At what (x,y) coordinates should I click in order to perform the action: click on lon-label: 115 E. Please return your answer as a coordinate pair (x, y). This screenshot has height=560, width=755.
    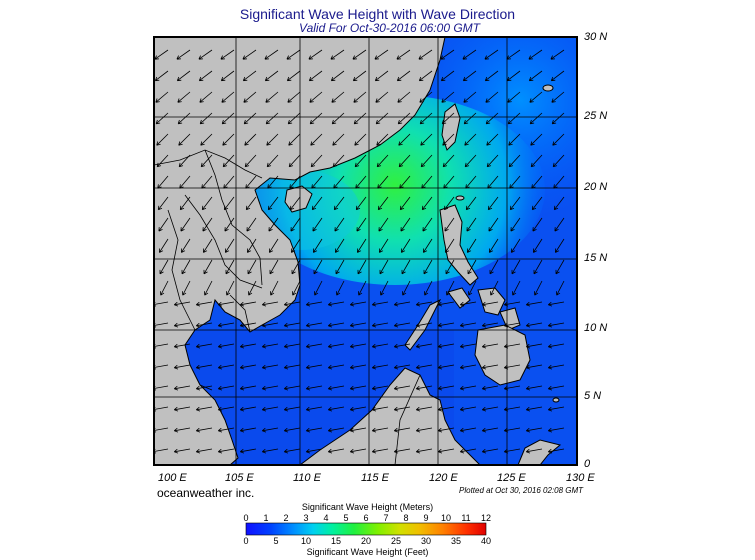
    Looking at the image, I should click on (375, 478).